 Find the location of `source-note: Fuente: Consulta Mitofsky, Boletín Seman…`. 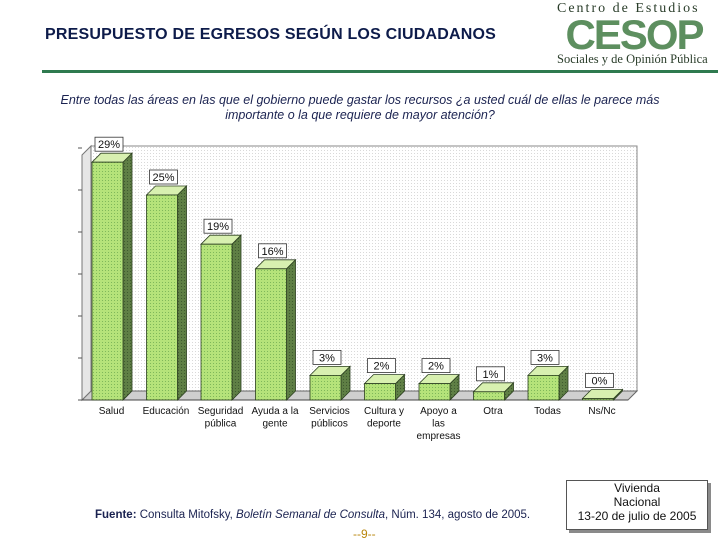

source-note: Fuente: Consulta Mitofsky, Boletín Seman… is located at coordinates (312, 515).